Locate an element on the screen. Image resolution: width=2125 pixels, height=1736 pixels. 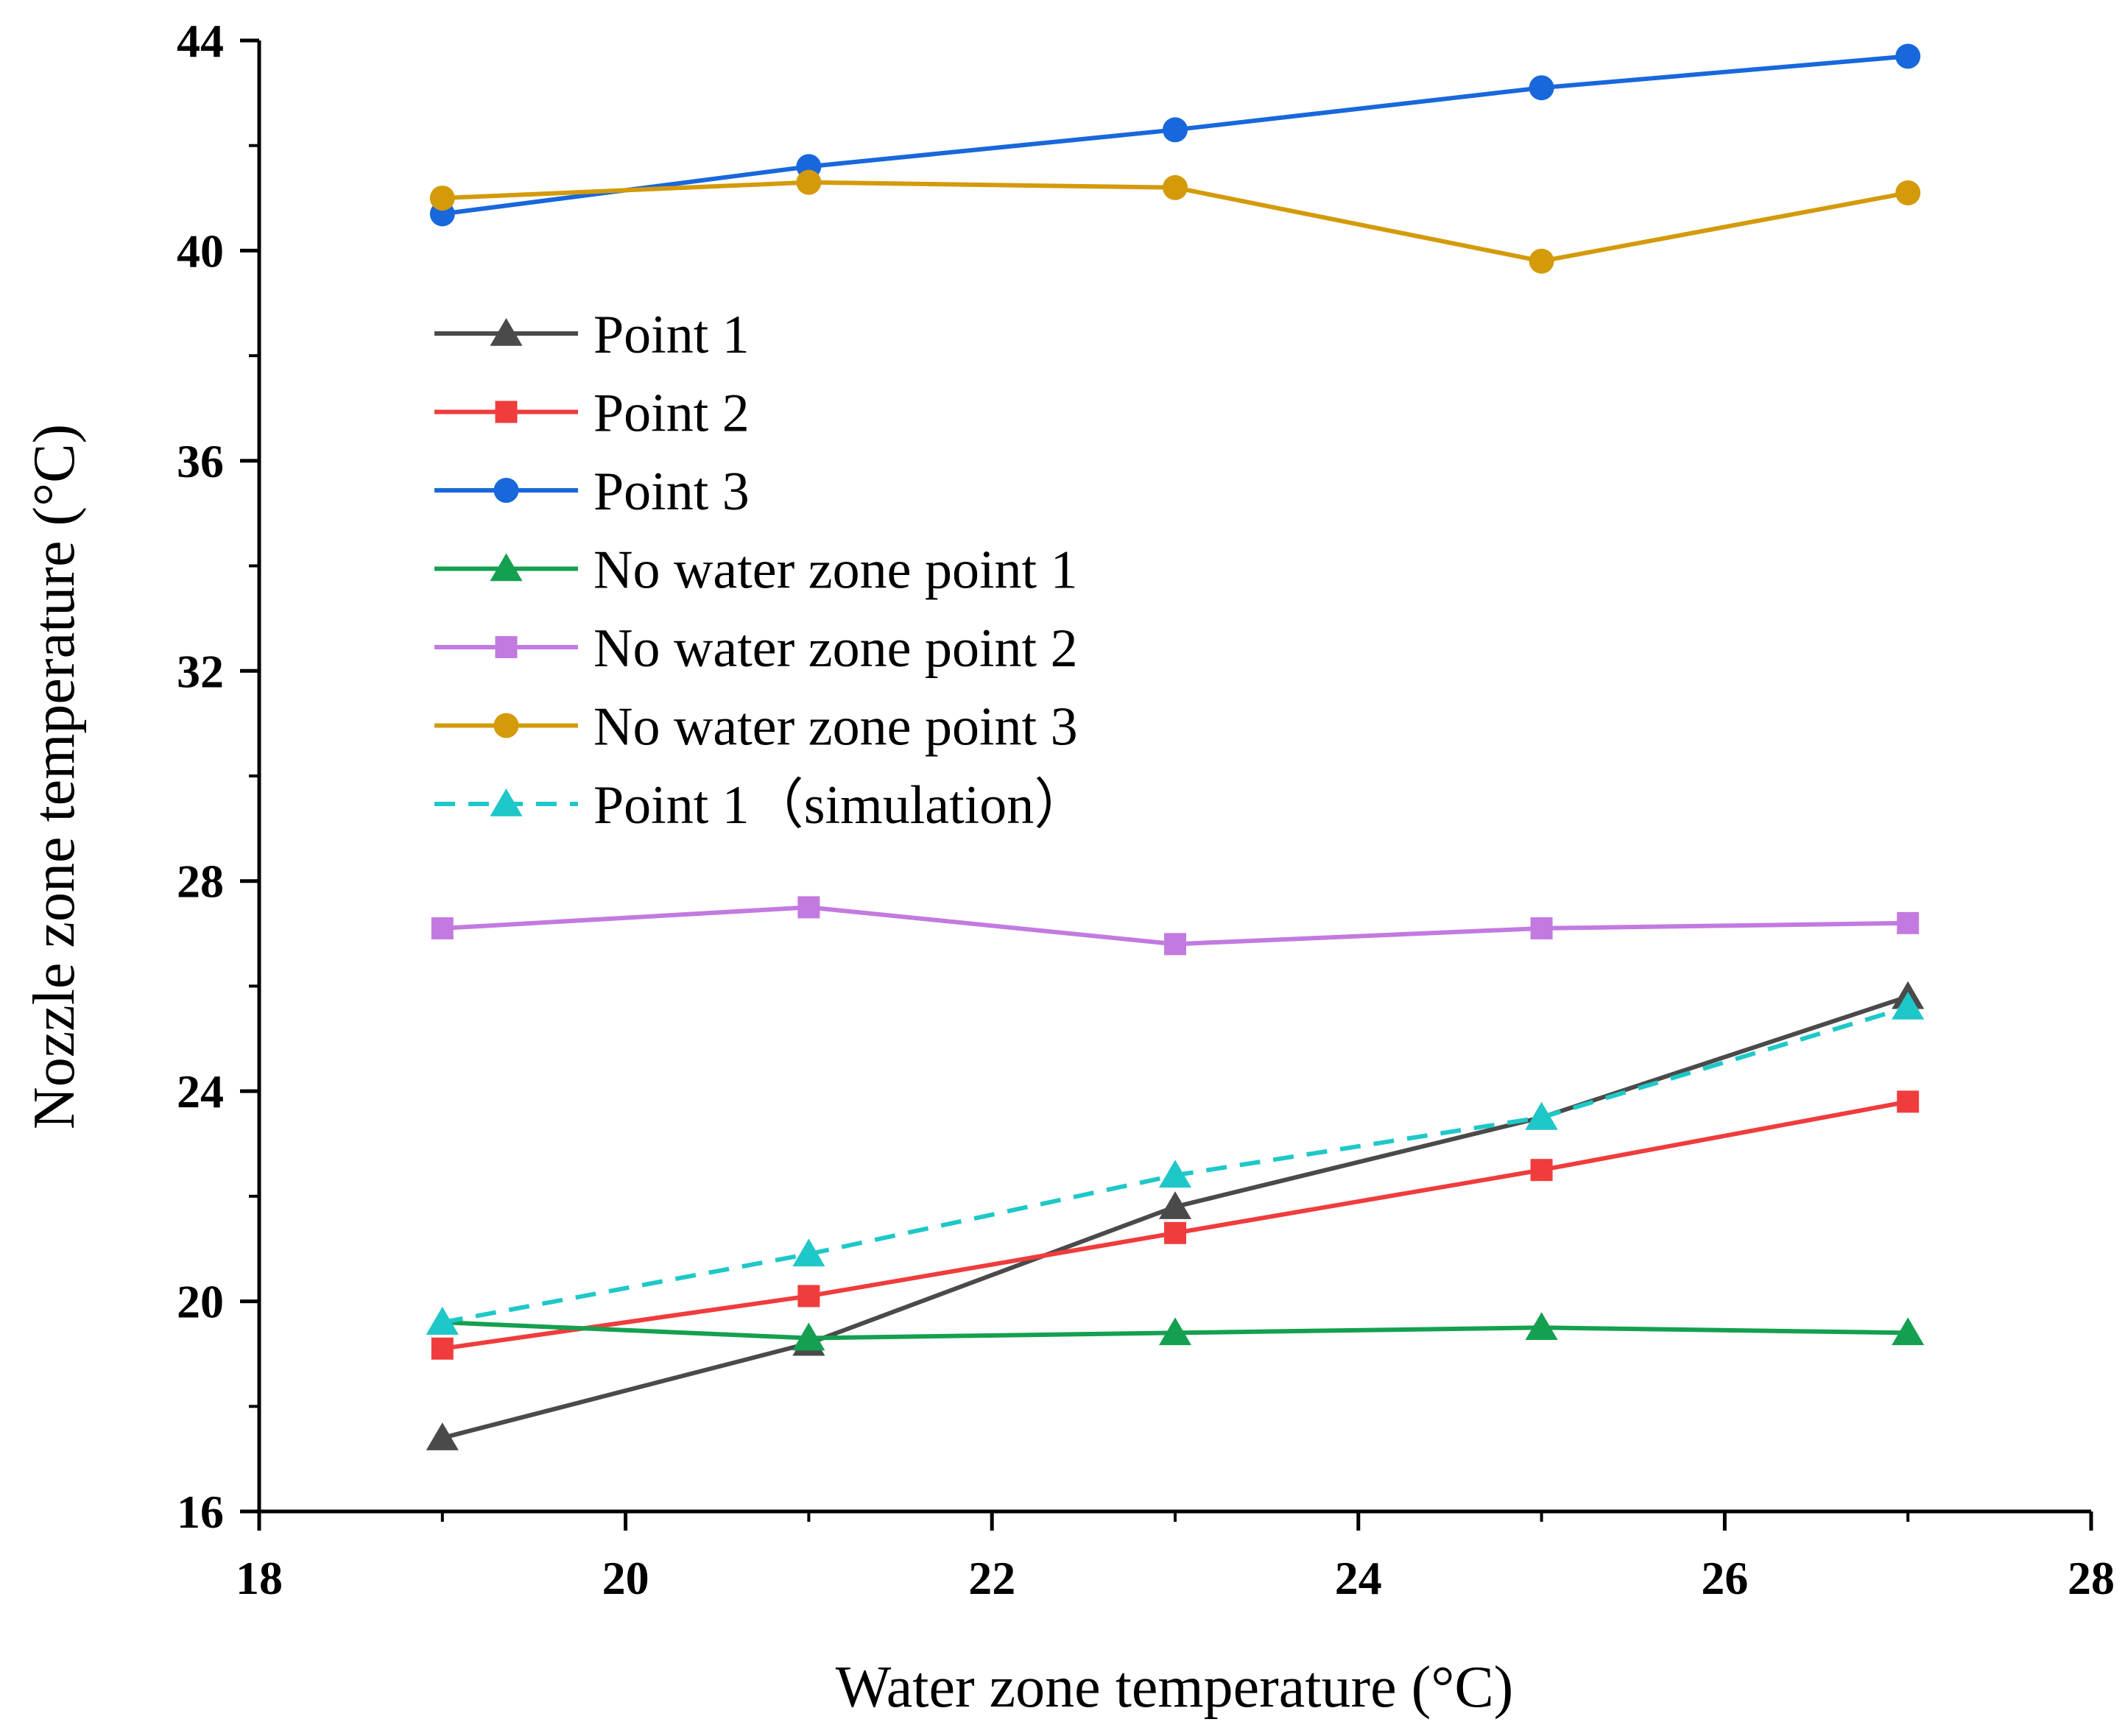
x-tick-label: 22 is located at coordinates (991, 1578).